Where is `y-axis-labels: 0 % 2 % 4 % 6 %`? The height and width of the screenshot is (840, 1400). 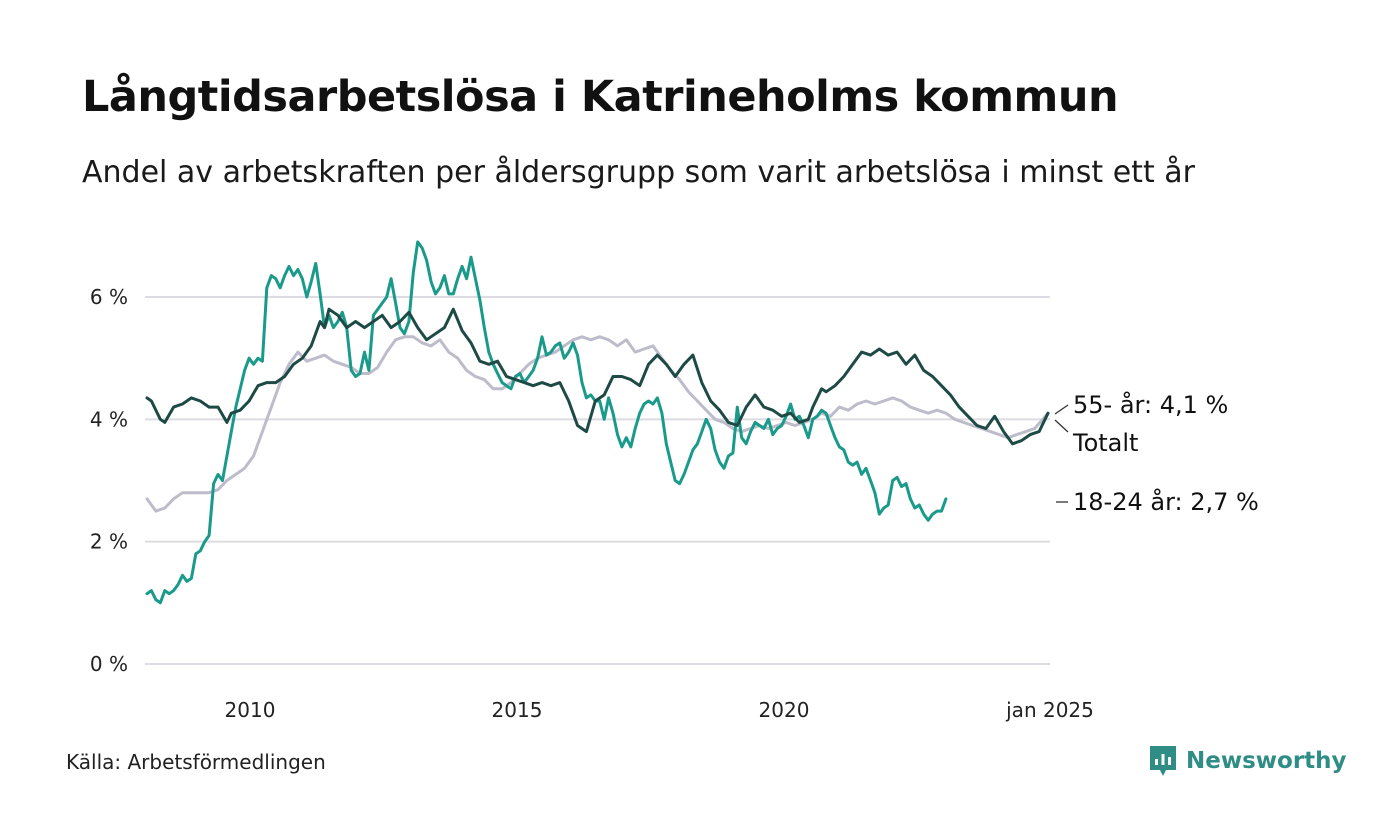
y-axis-labels: 0 % 2 % 4 % 6 % is located at coordinates (109, 480).